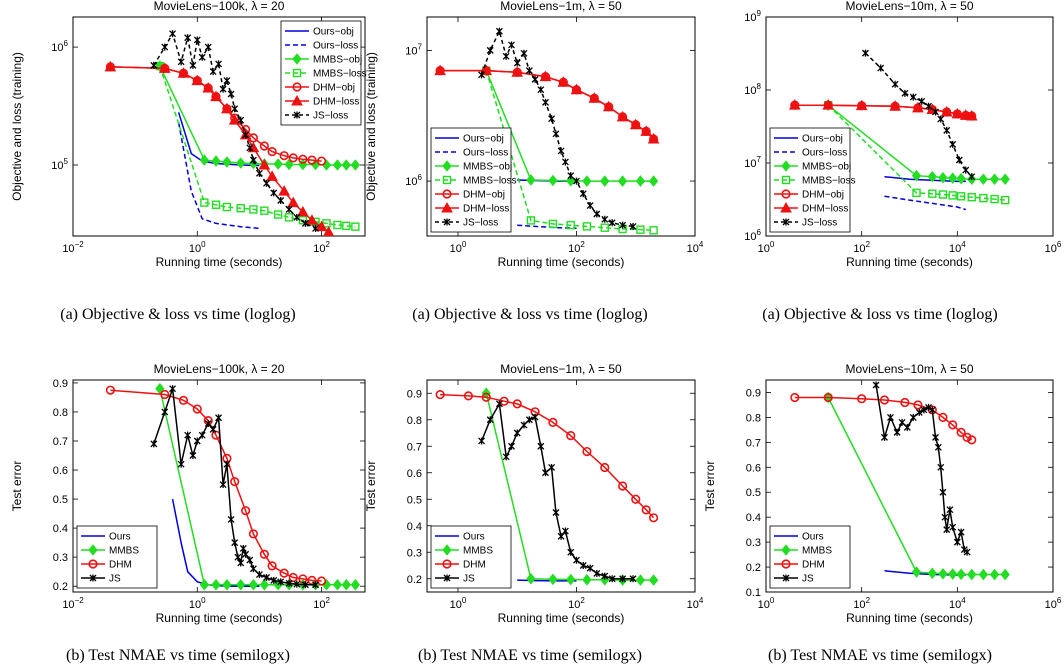 Image resolution: width=1064 pixels, height=669 pixels. I want to click on y-tick-label: 0.6, so click(753, 468).